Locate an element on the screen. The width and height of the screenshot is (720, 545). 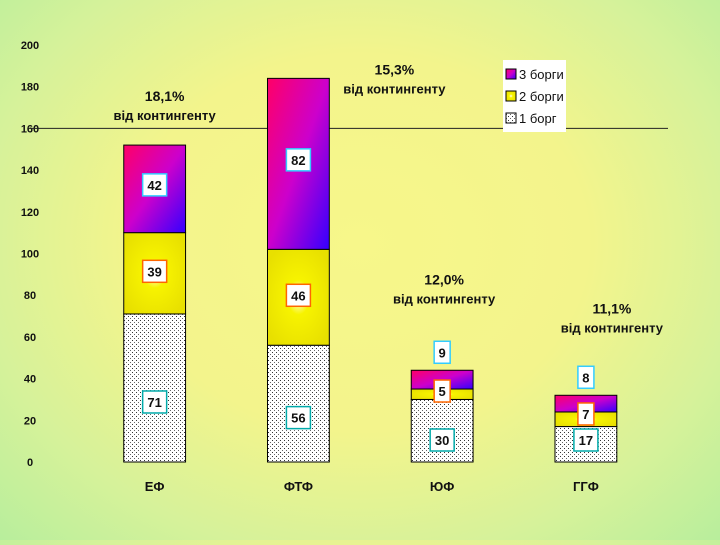
data-label: 82 is located at coordinates (298, 160).